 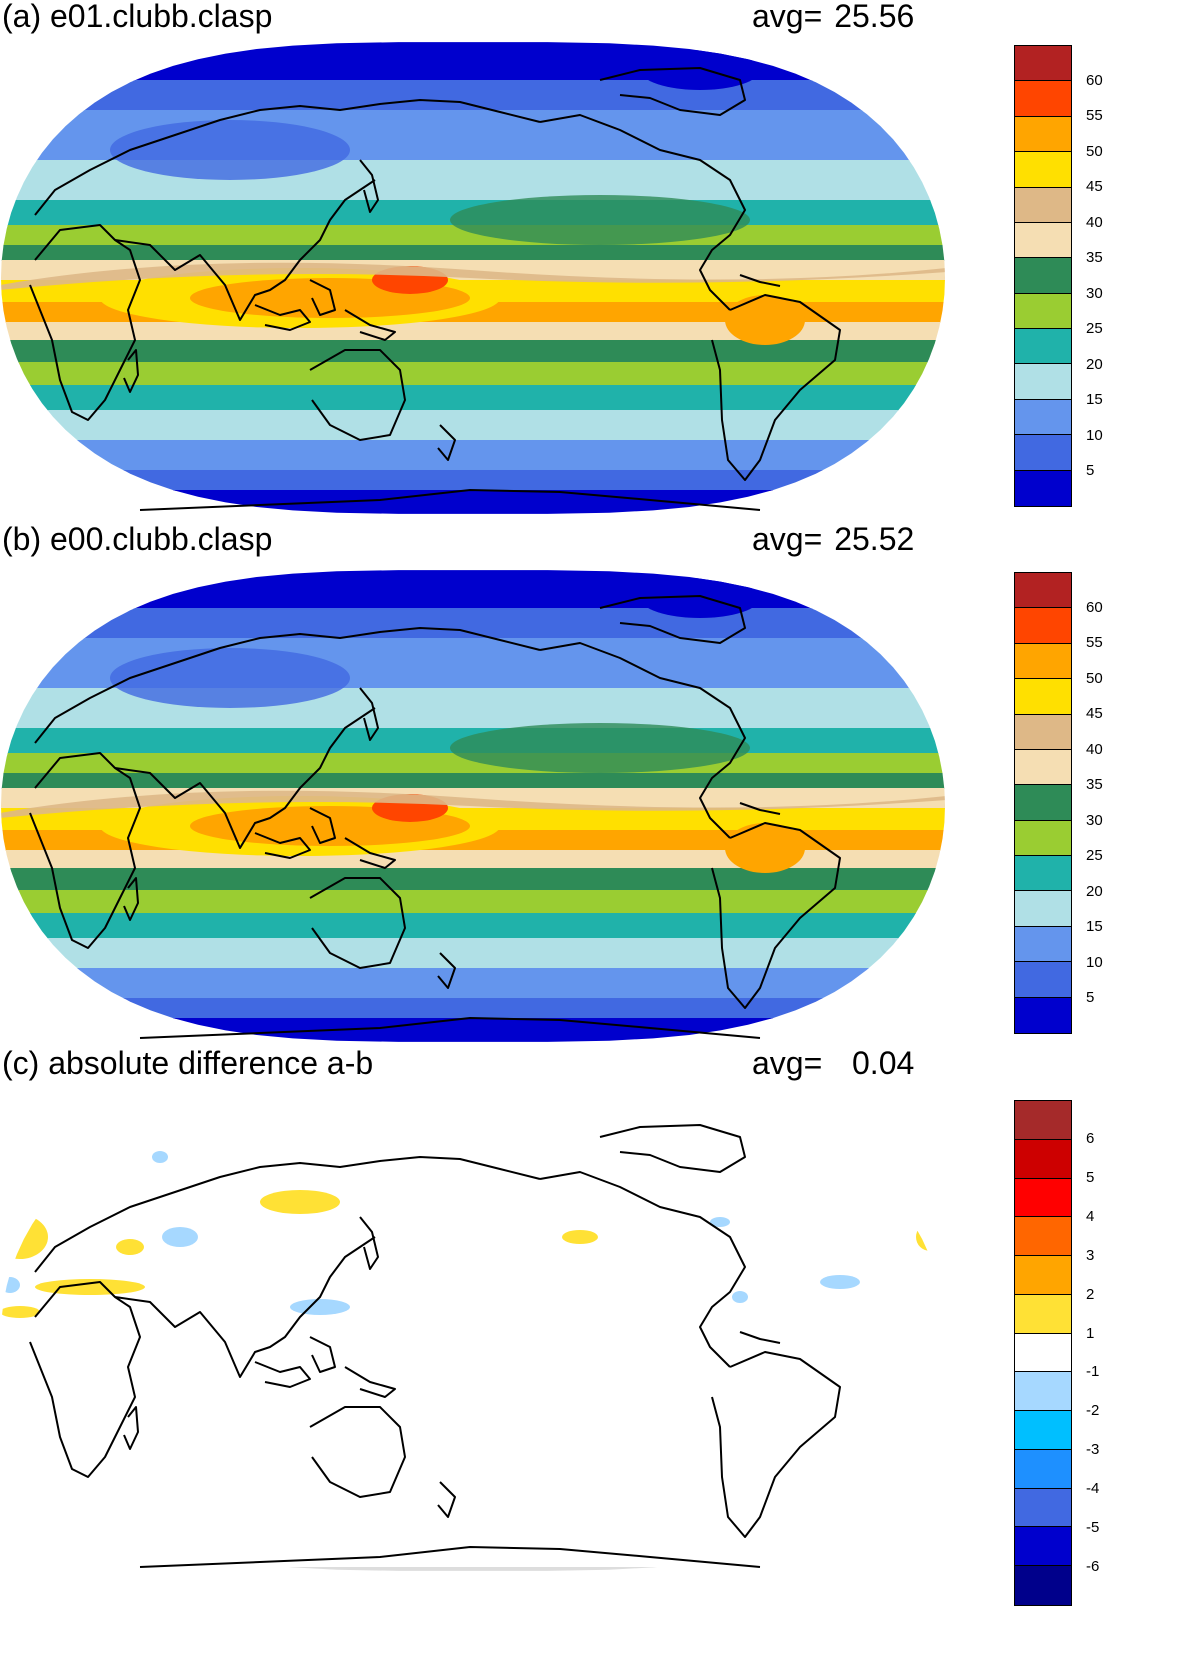 What do you see at coordinates (1094, 293) in the screenshot?
I see `colorbar-tick-label: 30` at bounding box center [1094, 293].